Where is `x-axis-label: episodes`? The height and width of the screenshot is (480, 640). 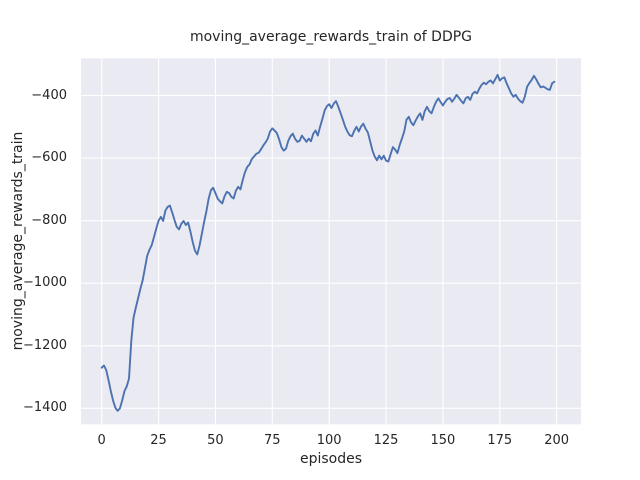 x-axis-label: episodes is located at coordinates (331, 459).